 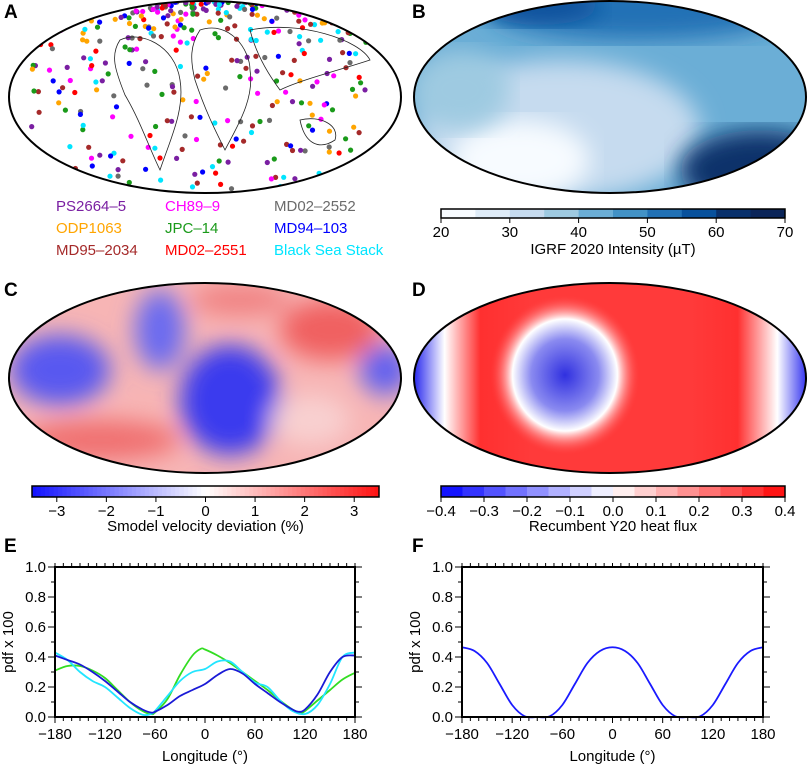 What do you see at coordinates (206, 250) in the screenshot?
I see `legend-entry: MD02–2551` at bounding box center [206, 250].